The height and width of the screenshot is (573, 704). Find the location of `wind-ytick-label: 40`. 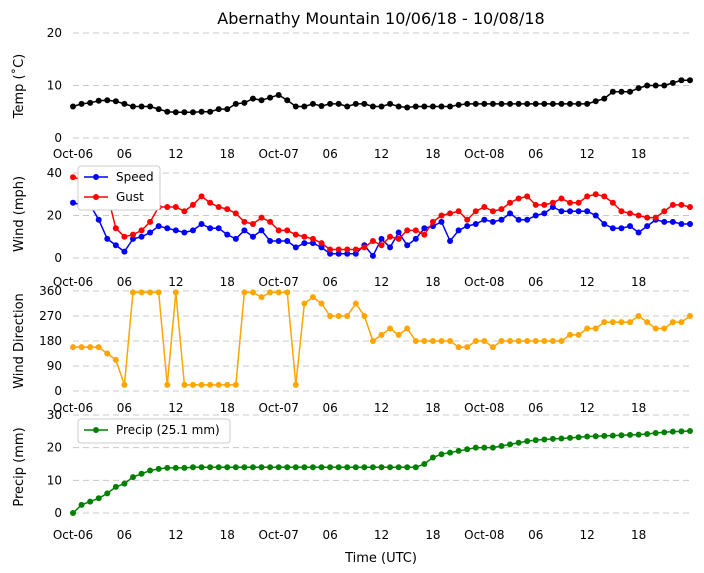

wind-ytick-label: 40 is located at coordinates (54, 173).